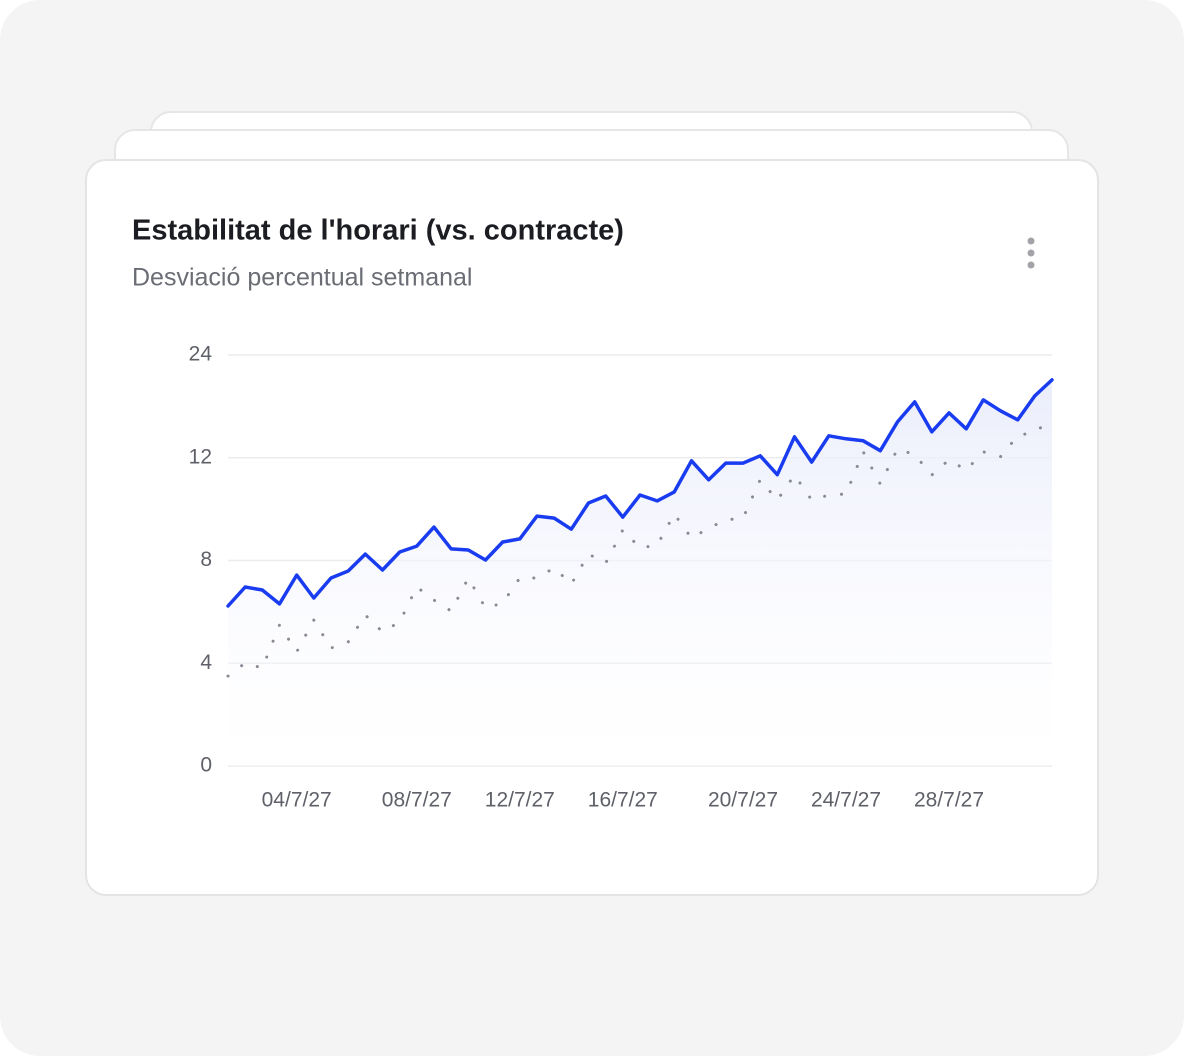 The width and height of the screenshot is (1184, 1056). Describe the element at coordinates (206, 765) in the screenshot. I see `y-tick-label: 0` at that location.